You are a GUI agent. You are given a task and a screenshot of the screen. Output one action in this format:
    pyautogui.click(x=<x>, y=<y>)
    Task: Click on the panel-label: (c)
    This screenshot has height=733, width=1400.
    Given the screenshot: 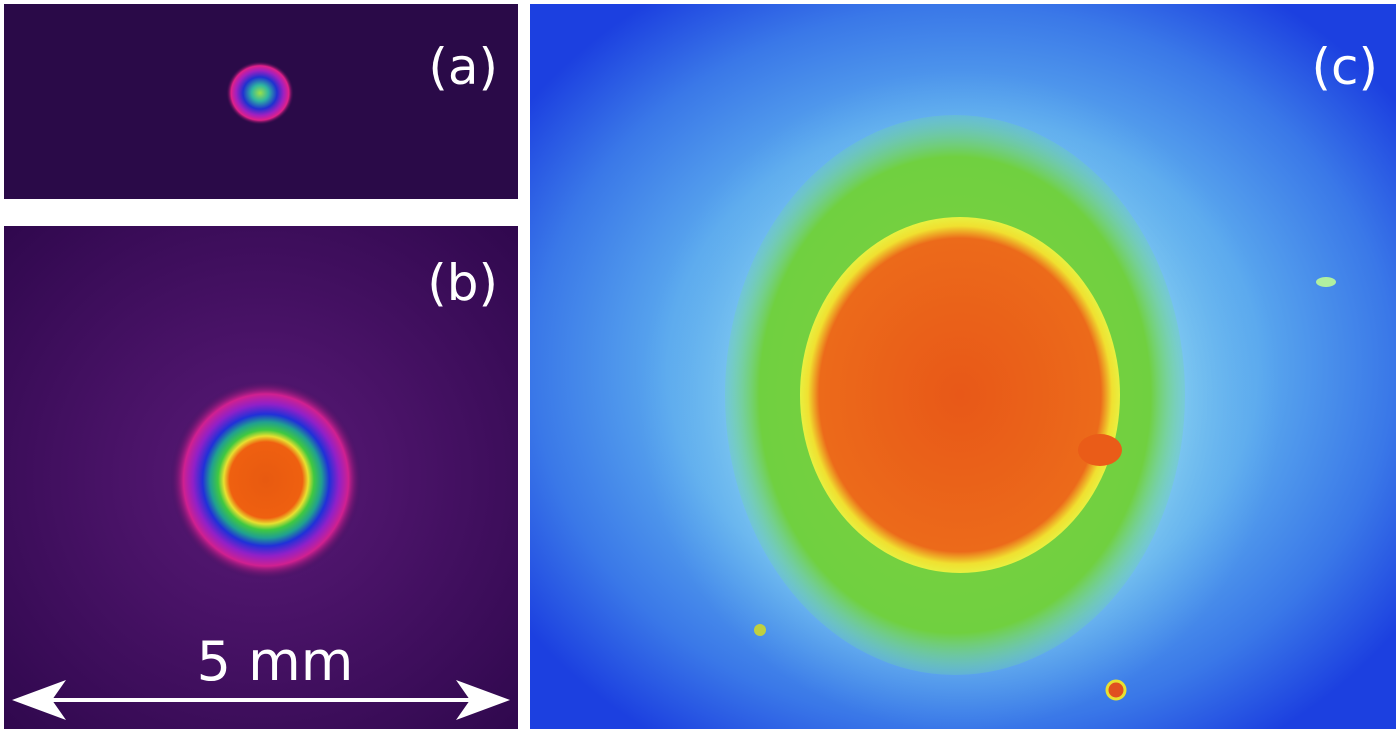 What is the action you would take?
    pyautogui.click(x=1344, y=67)
    